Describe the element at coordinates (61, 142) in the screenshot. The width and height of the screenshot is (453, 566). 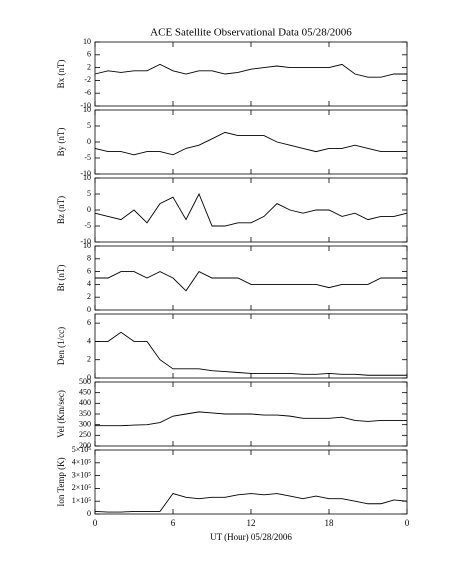
I see `y-axis-label: By (nT)` at that location.